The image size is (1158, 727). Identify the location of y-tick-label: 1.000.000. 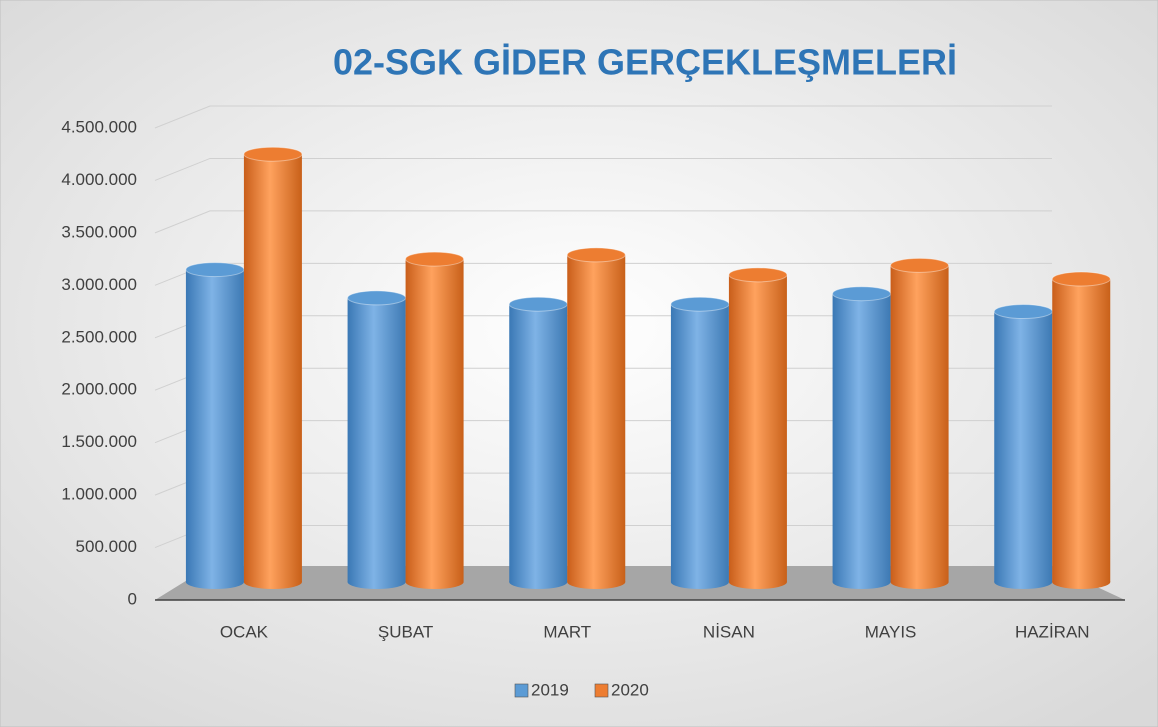
(99, 494).